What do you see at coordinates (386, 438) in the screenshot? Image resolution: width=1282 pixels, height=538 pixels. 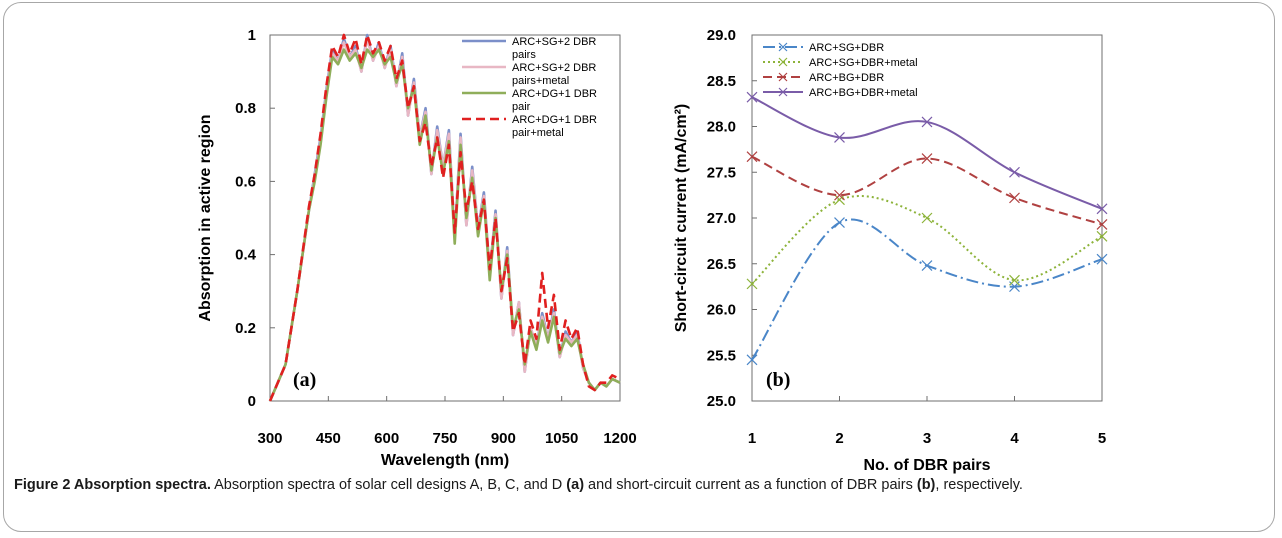 I see `x-tick-label: 600` at bounding box center [386, 438].